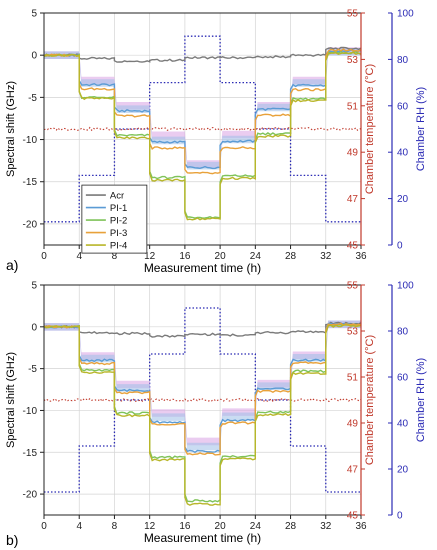  Describe the element at coordinates (118, 208) in the screenshot. I see `legend-label-PI-1: PI-1` at that location.